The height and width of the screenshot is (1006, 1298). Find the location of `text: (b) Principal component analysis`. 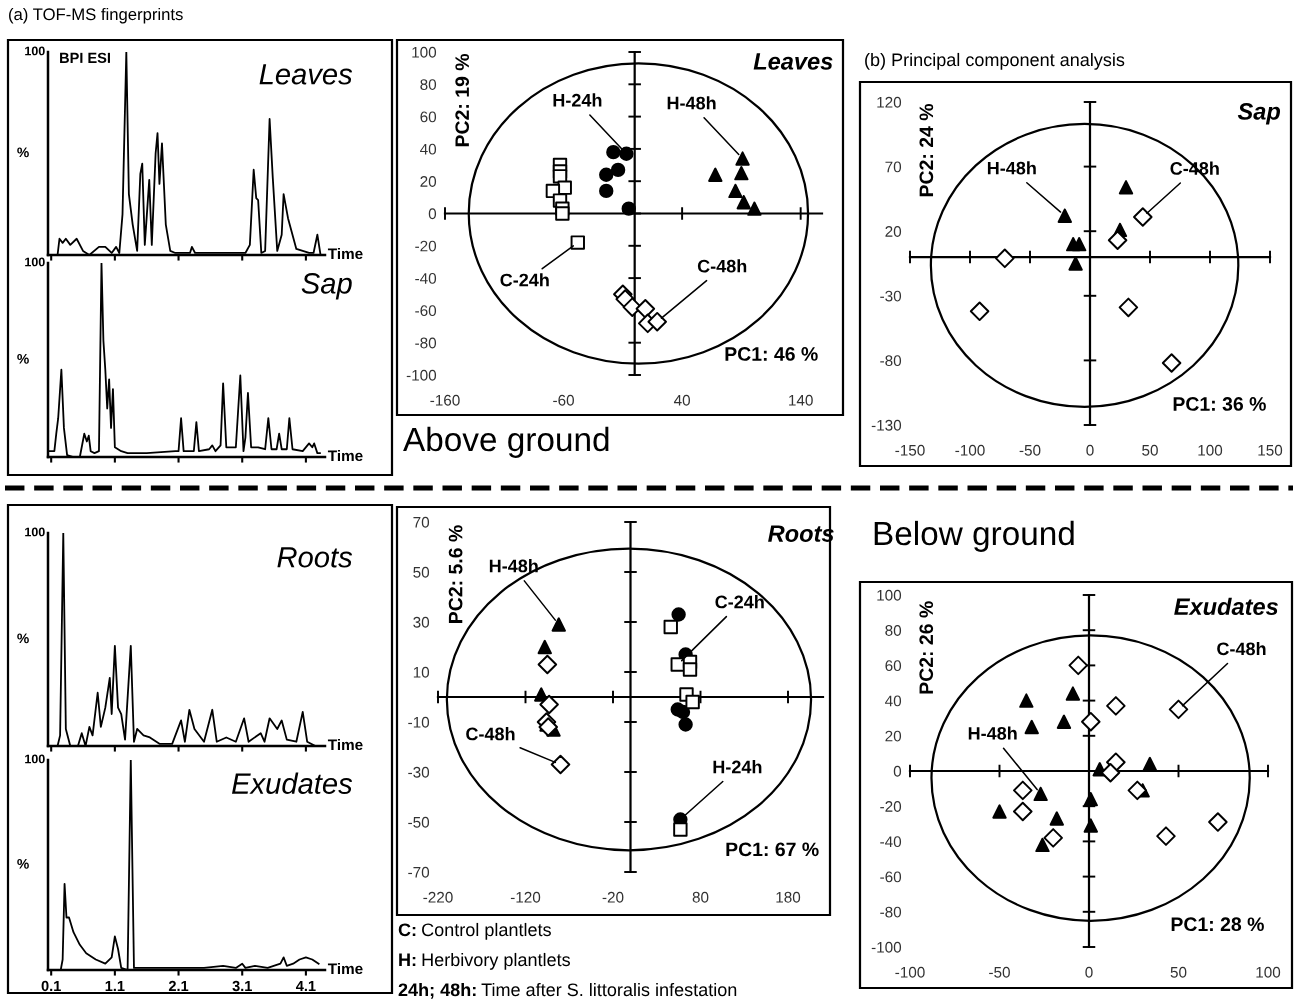

text: (b) Principal component analysis is located at coordinates (995, 61).